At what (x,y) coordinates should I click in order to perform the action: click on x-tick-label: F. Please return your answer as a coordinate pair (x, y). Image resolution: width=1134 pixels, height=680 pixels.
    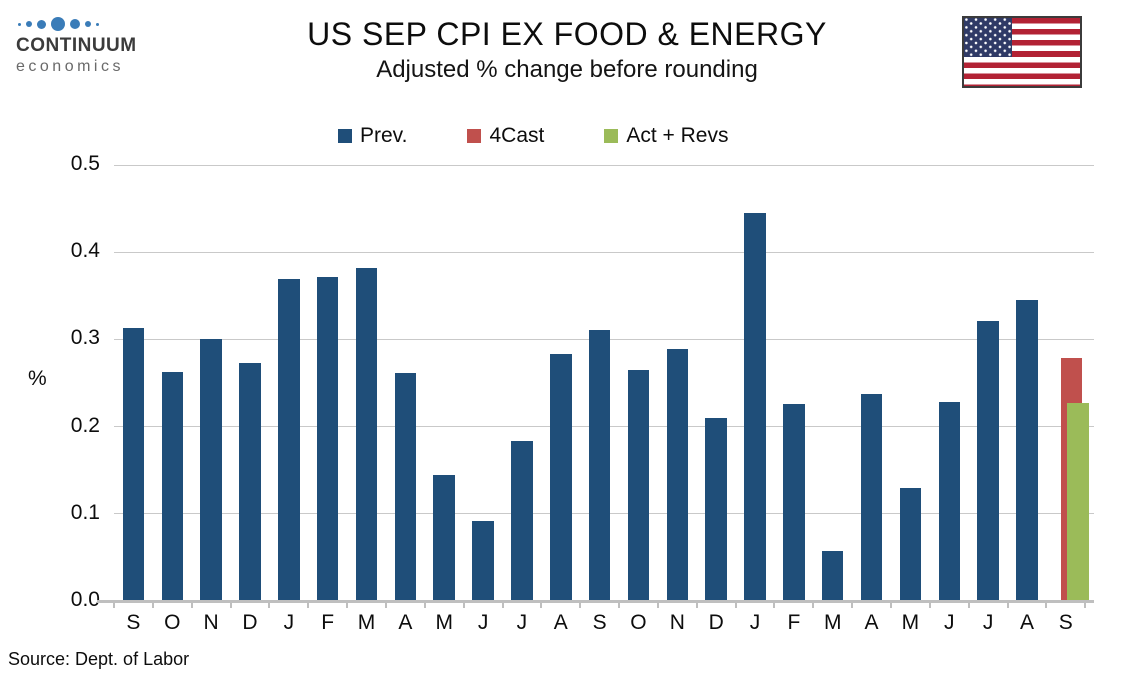
    Looking at the image, I should click on (328, 622).